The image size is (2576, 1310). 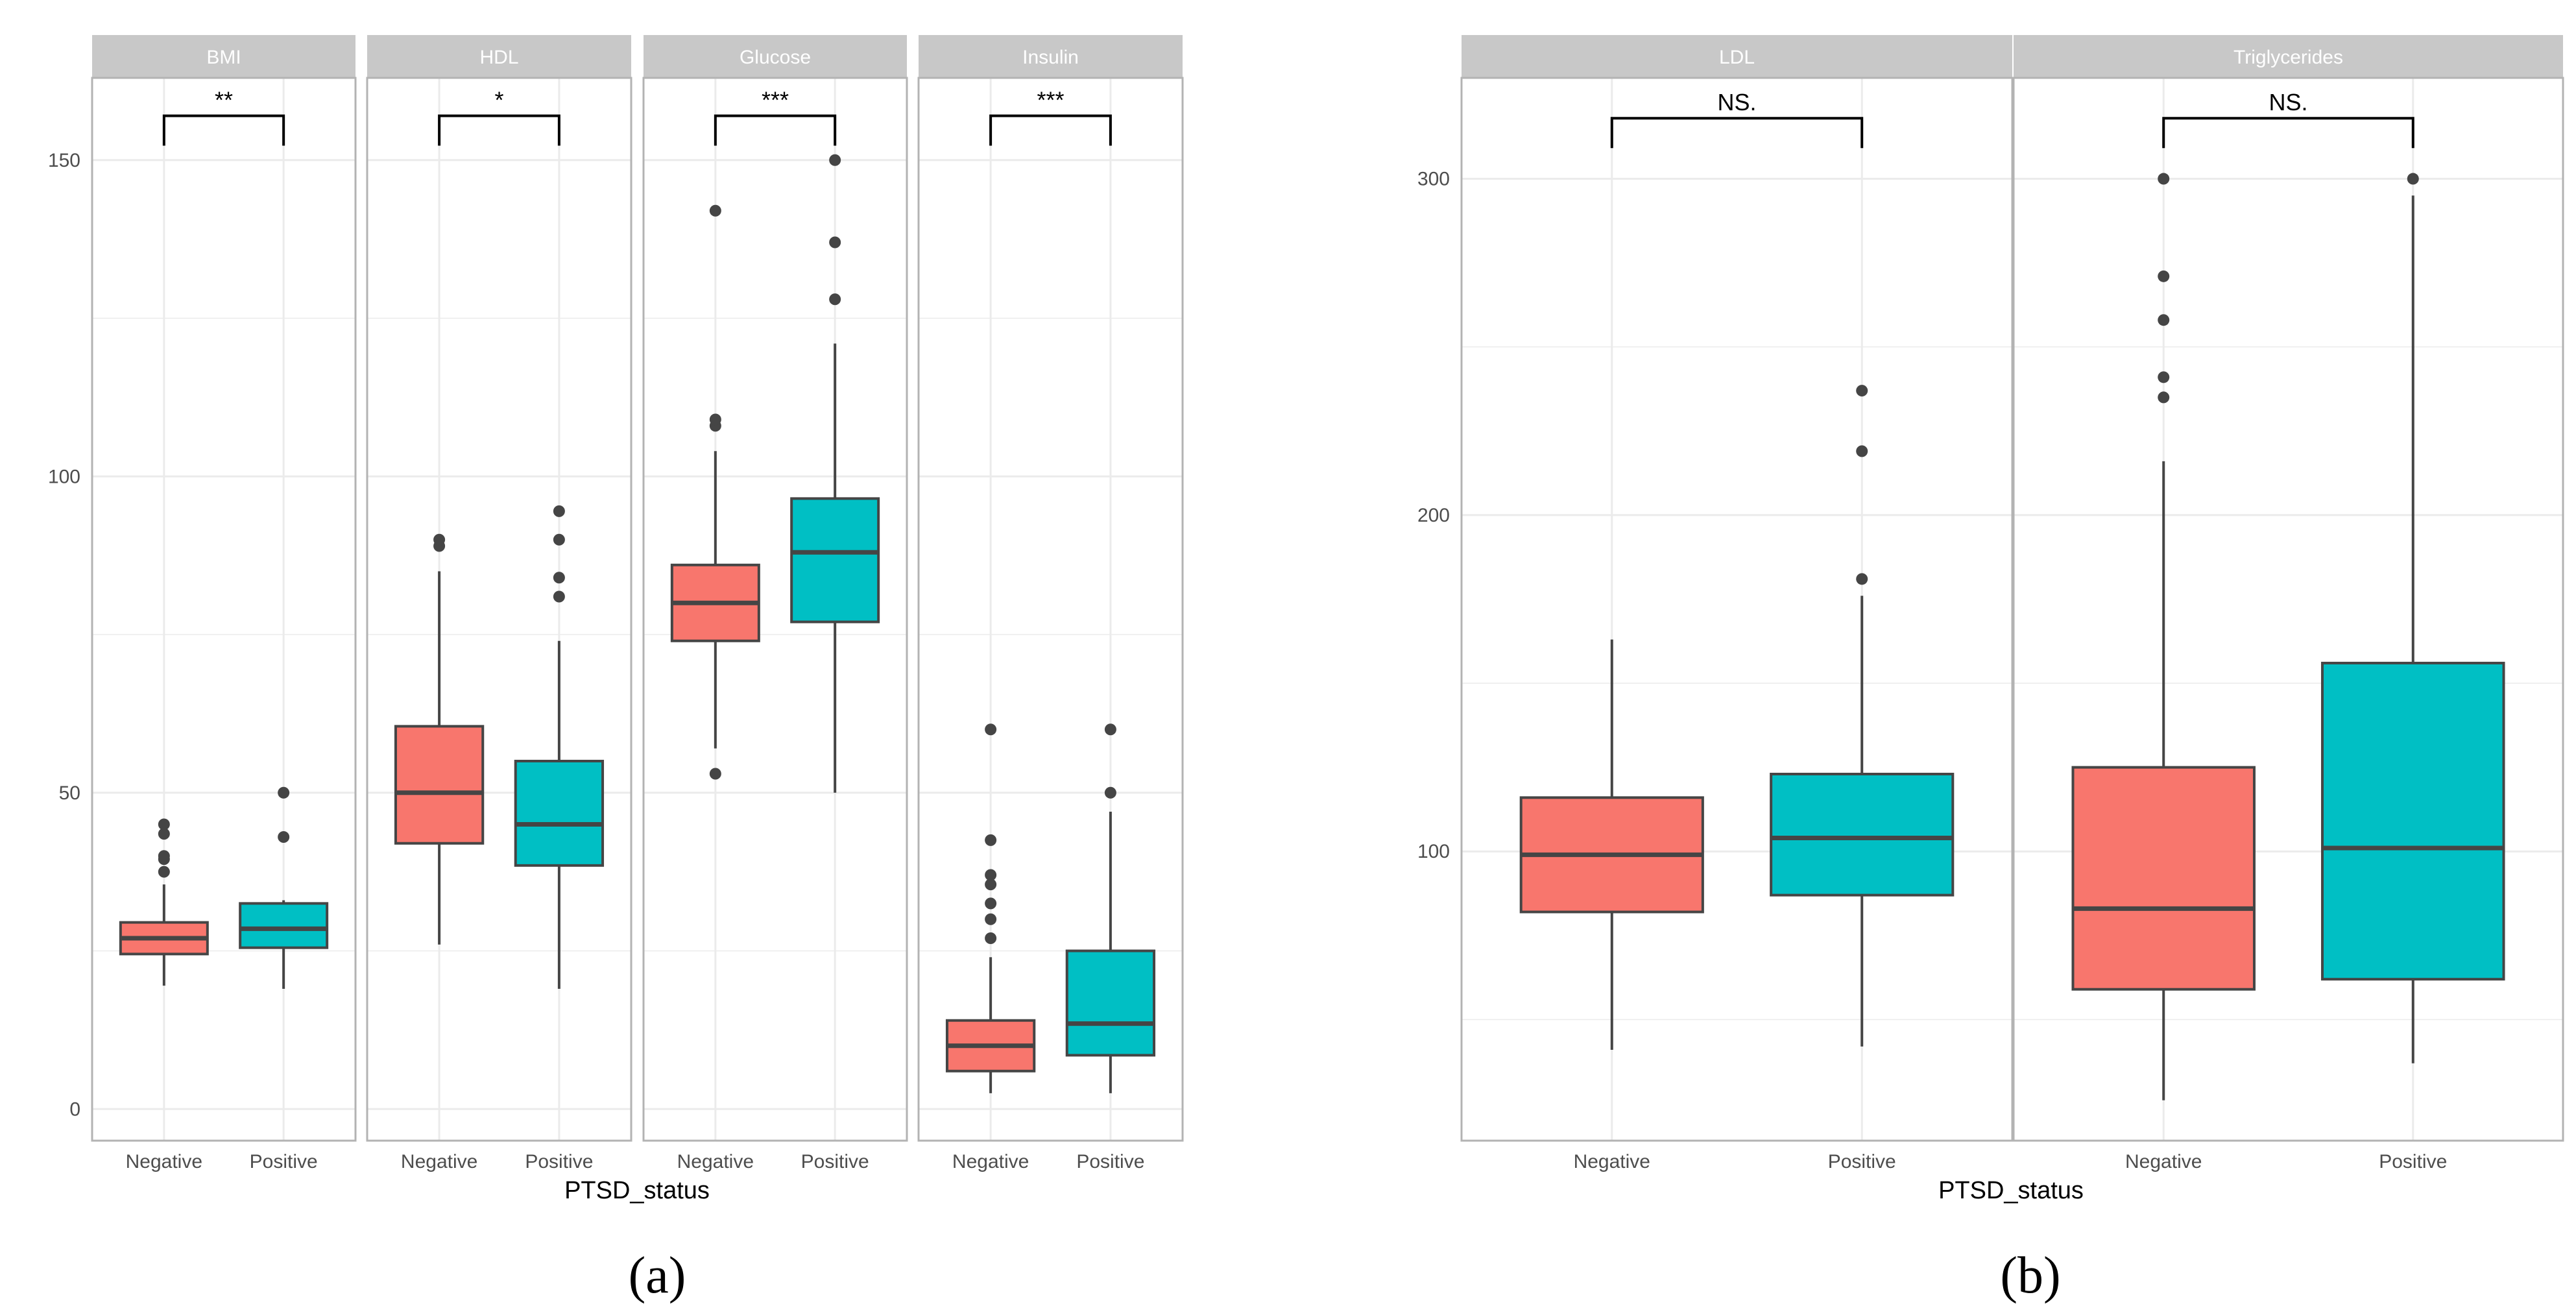 I want to click on x-axis-title: PTSD_status, so click(x=2011, y=1191).